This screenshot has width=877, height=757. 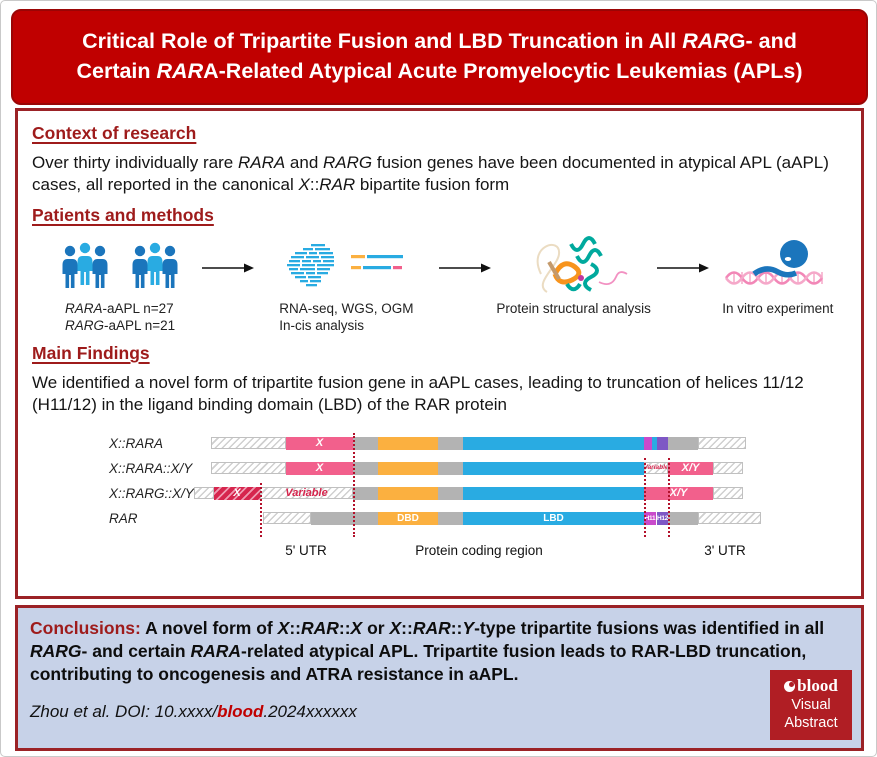 I want to click on dna-helix-icon, so click(x=773, y=262).